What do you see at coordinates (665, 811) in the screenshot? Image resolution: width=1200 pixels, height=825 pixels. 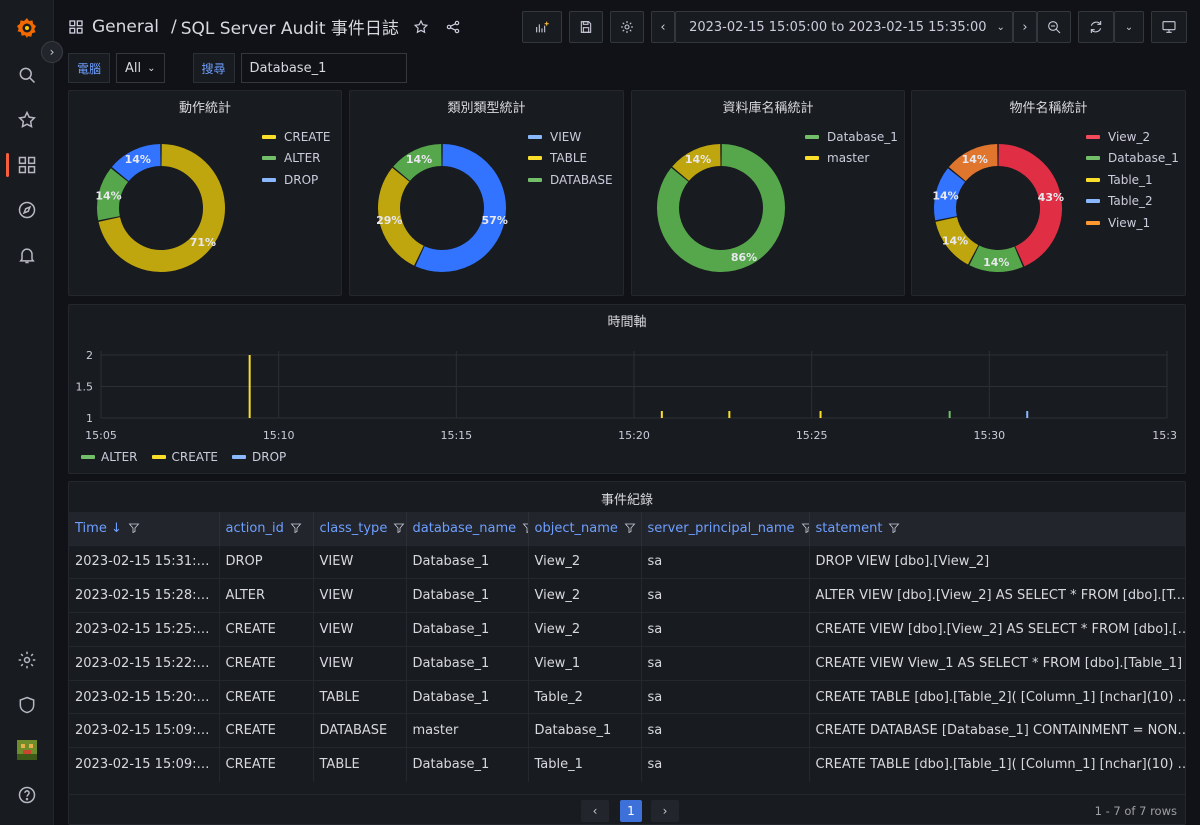 I see `next-page-button: ›` at bounding box center [665, 811].